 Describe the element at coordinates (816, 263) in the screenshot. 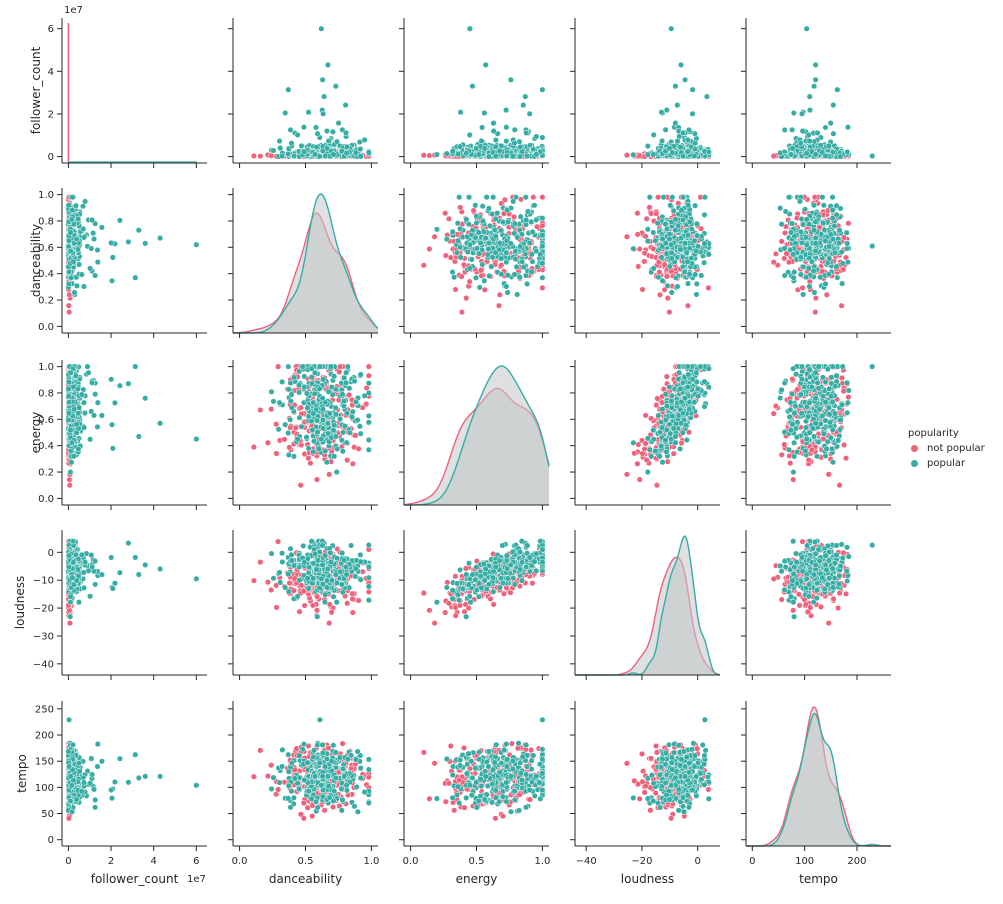

I see `panel-danceability-vs-tempo` at that location.